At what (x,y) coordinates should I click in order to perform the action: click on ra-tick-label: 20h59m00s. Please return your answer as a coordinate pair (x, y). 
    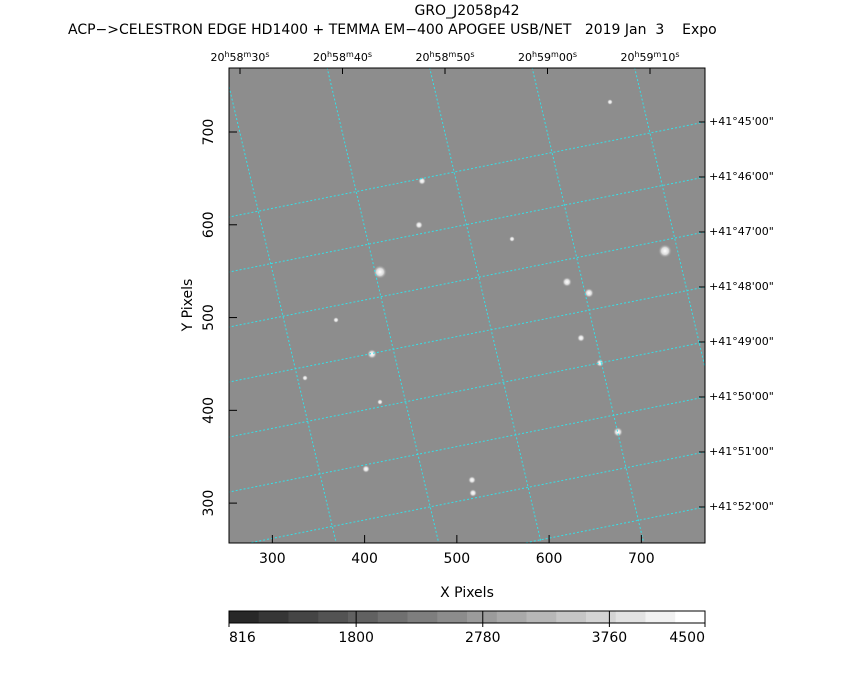
    Looking at the image, I should click on (547, 57).